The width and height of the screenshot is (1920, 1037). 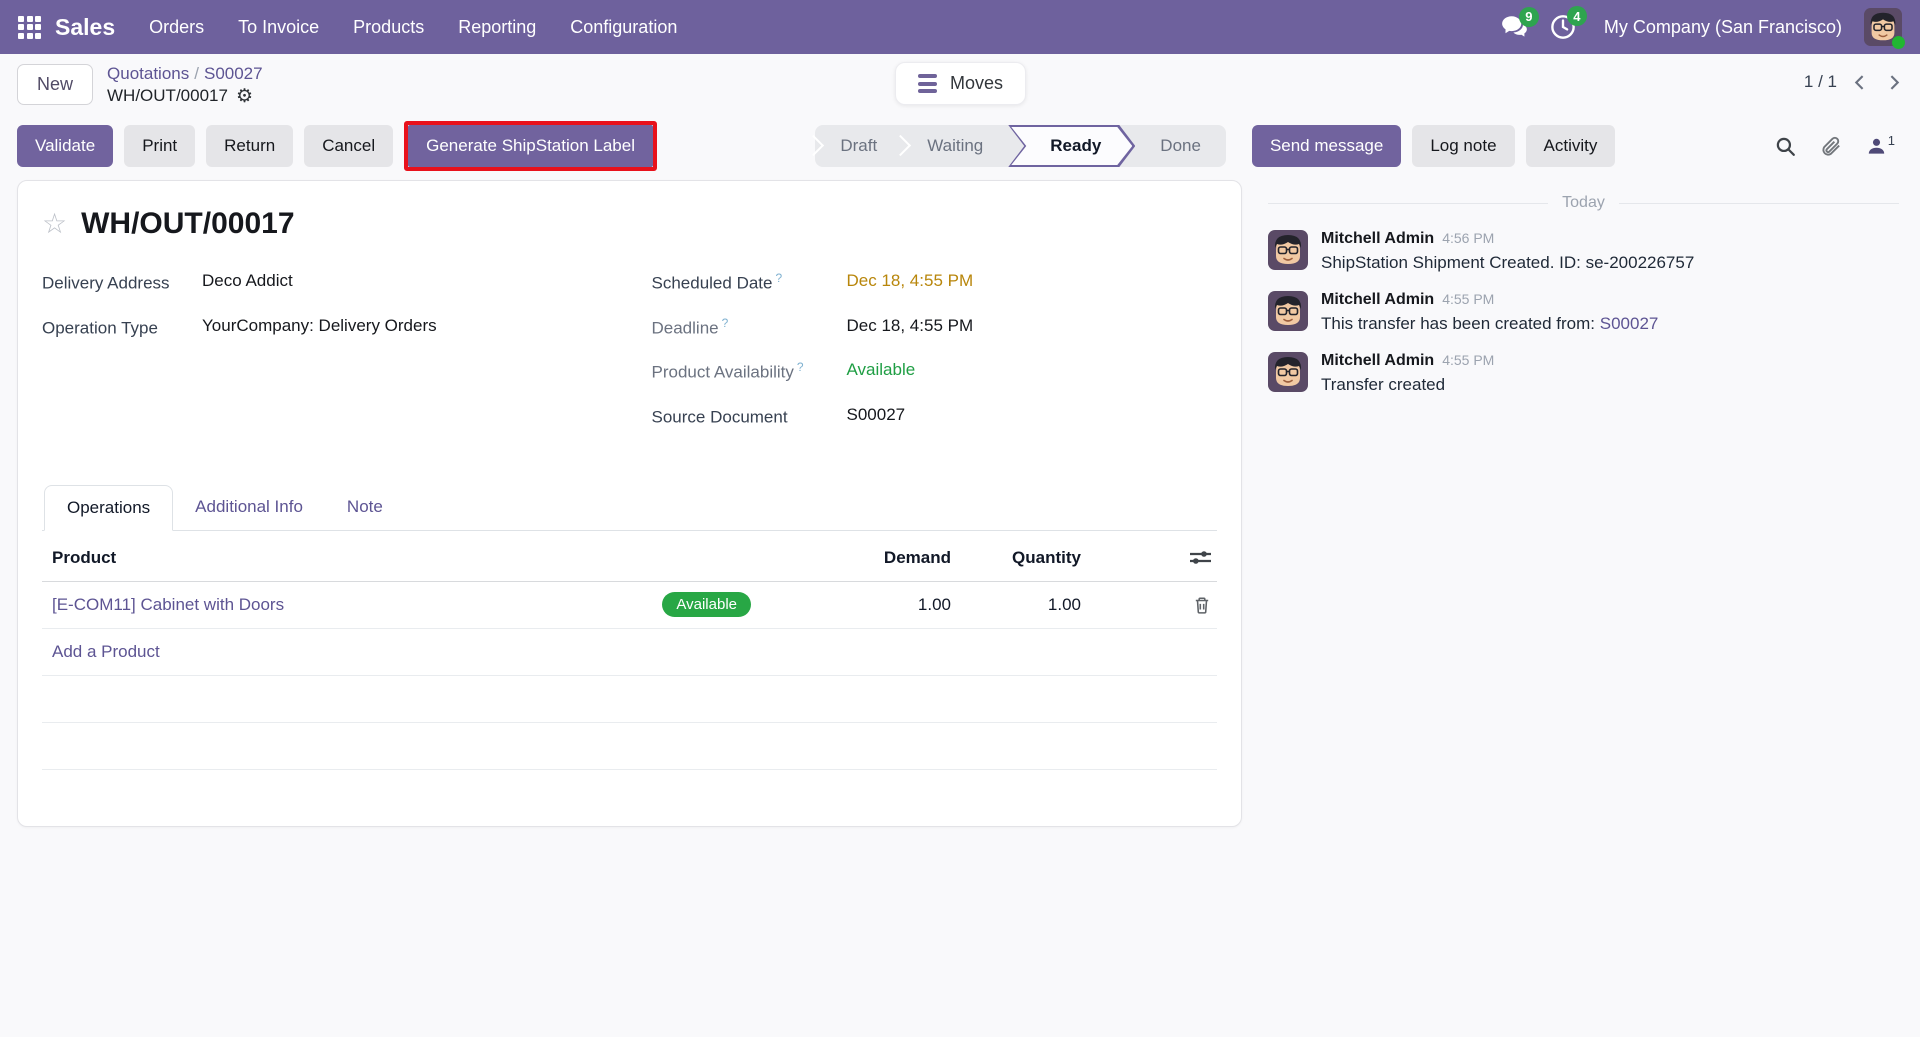 I want to click on empty-row, so click(x=629, y=798).